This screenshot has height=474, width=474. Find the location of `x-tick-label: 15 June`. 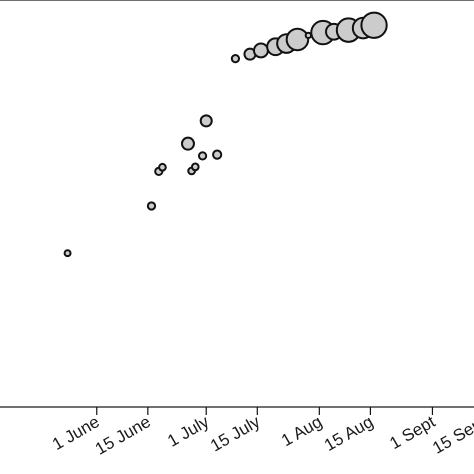

x-tick-label: 15 June is located at coordinates (123, 435).